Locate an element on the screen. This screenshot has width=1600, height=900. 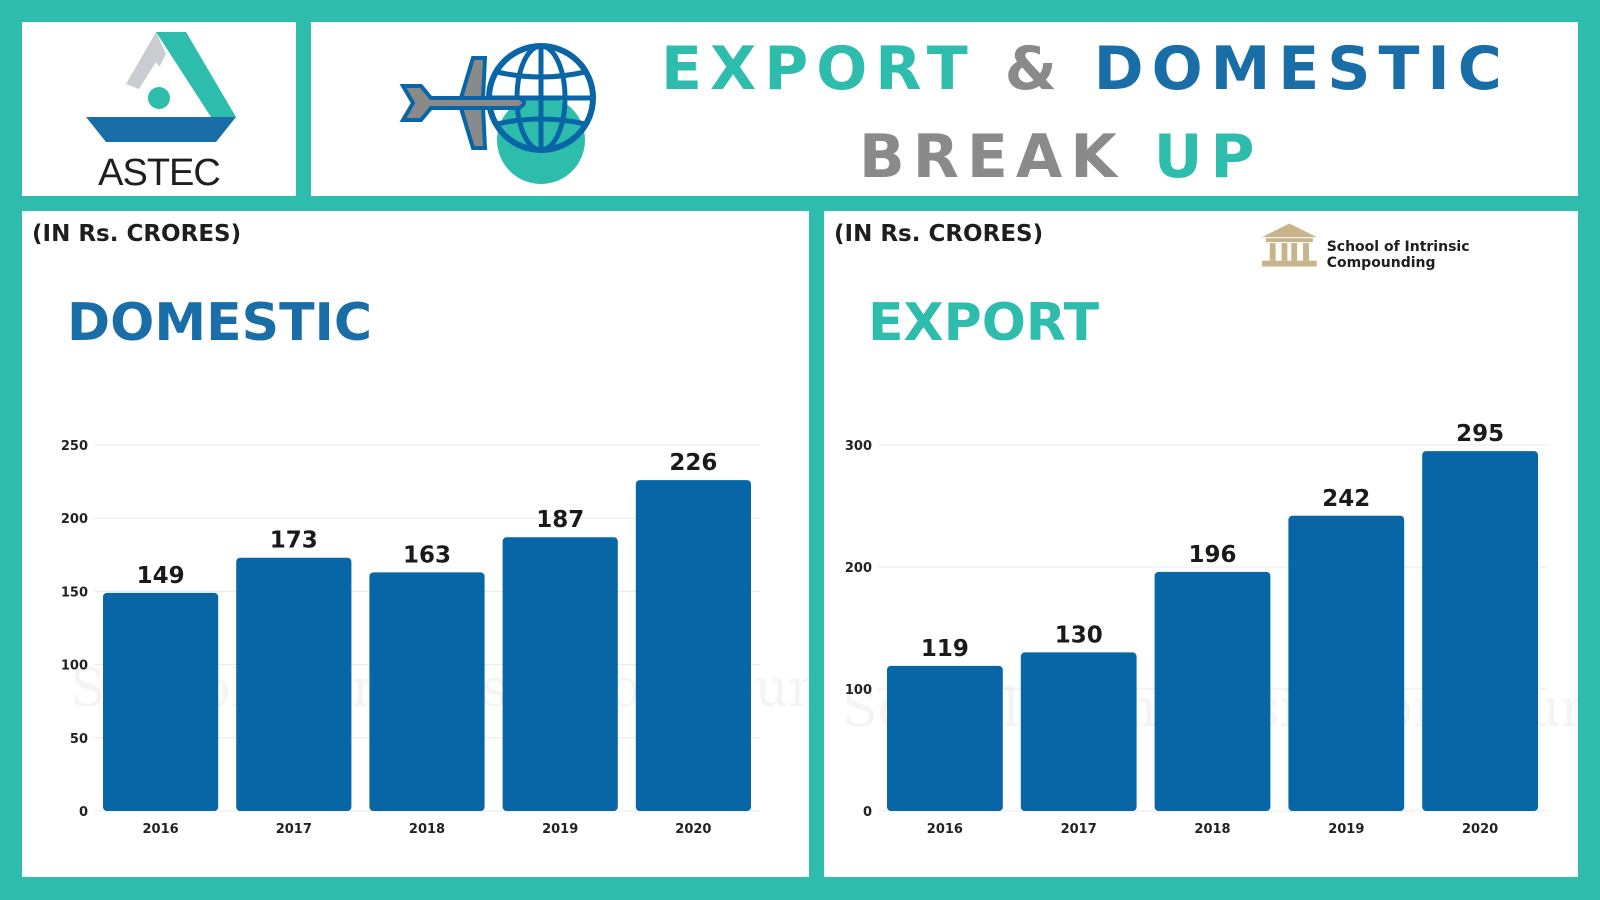
data-label: 130 is located at coordinates (1079, 635).